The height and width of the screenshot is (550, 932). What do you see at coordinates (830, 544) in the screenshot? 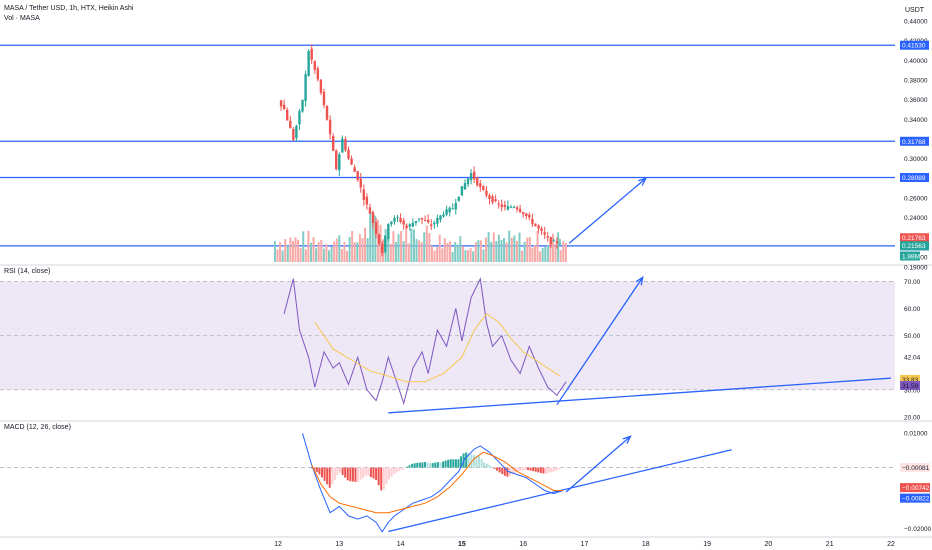
I see `time-axis-label: 21` at bounding box center [830, 544].